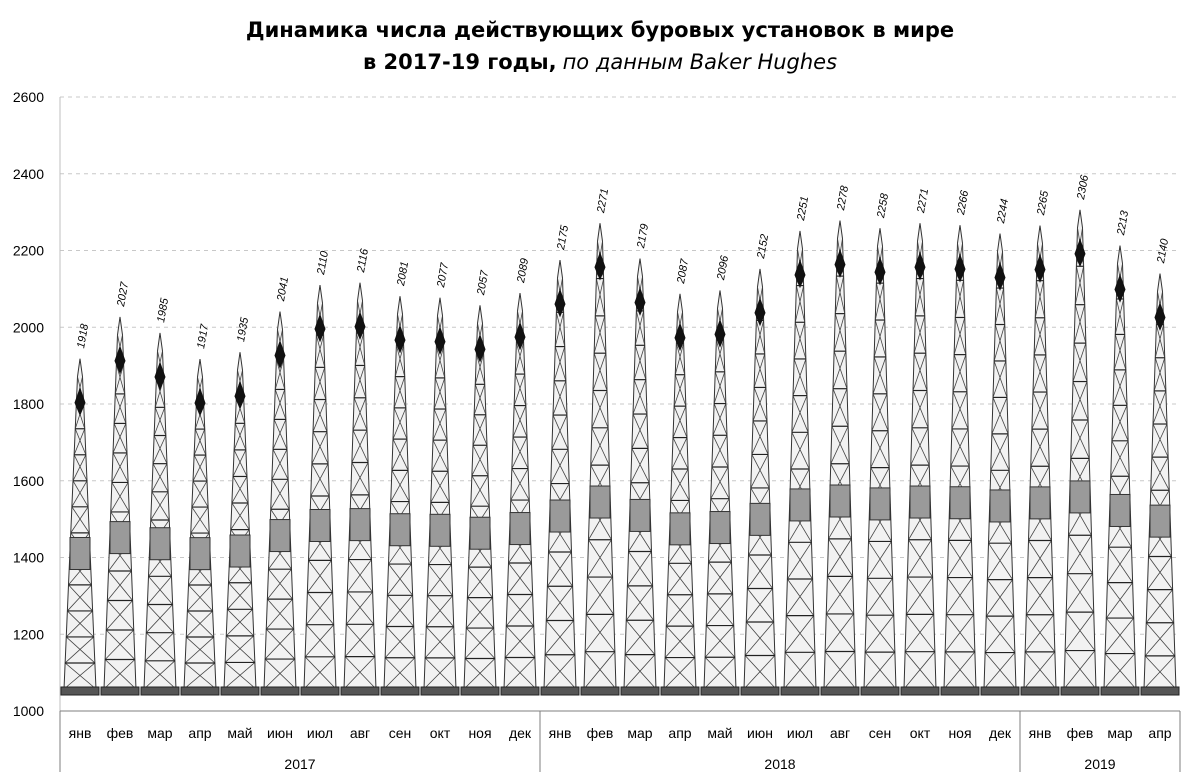  I want to click on data-label: 2271, so click(603, 201).